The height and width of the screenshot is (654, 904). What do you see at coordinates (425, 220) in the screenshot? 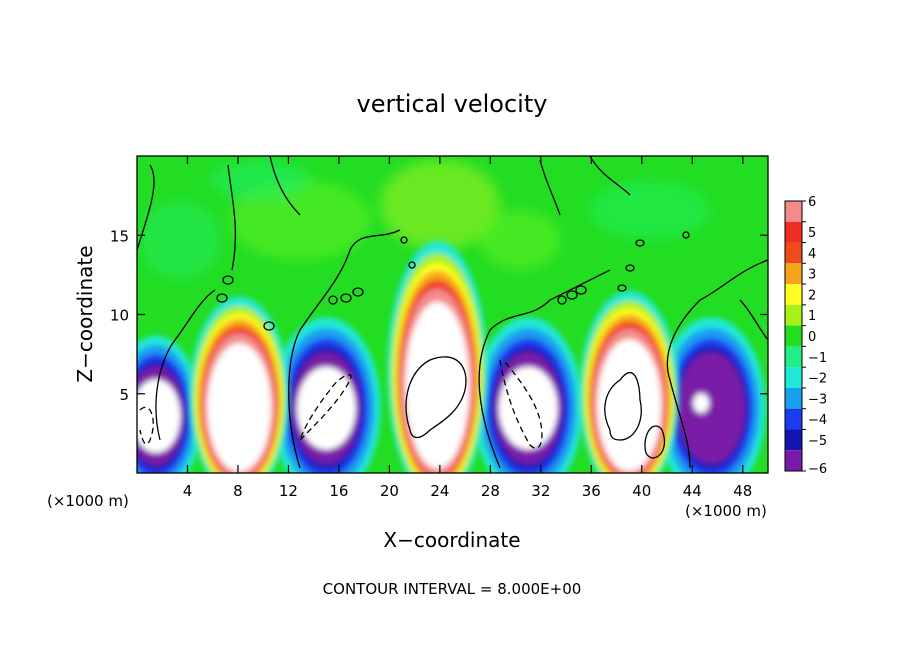
I see `upper-field-shading` at bounding box center [425, 220].